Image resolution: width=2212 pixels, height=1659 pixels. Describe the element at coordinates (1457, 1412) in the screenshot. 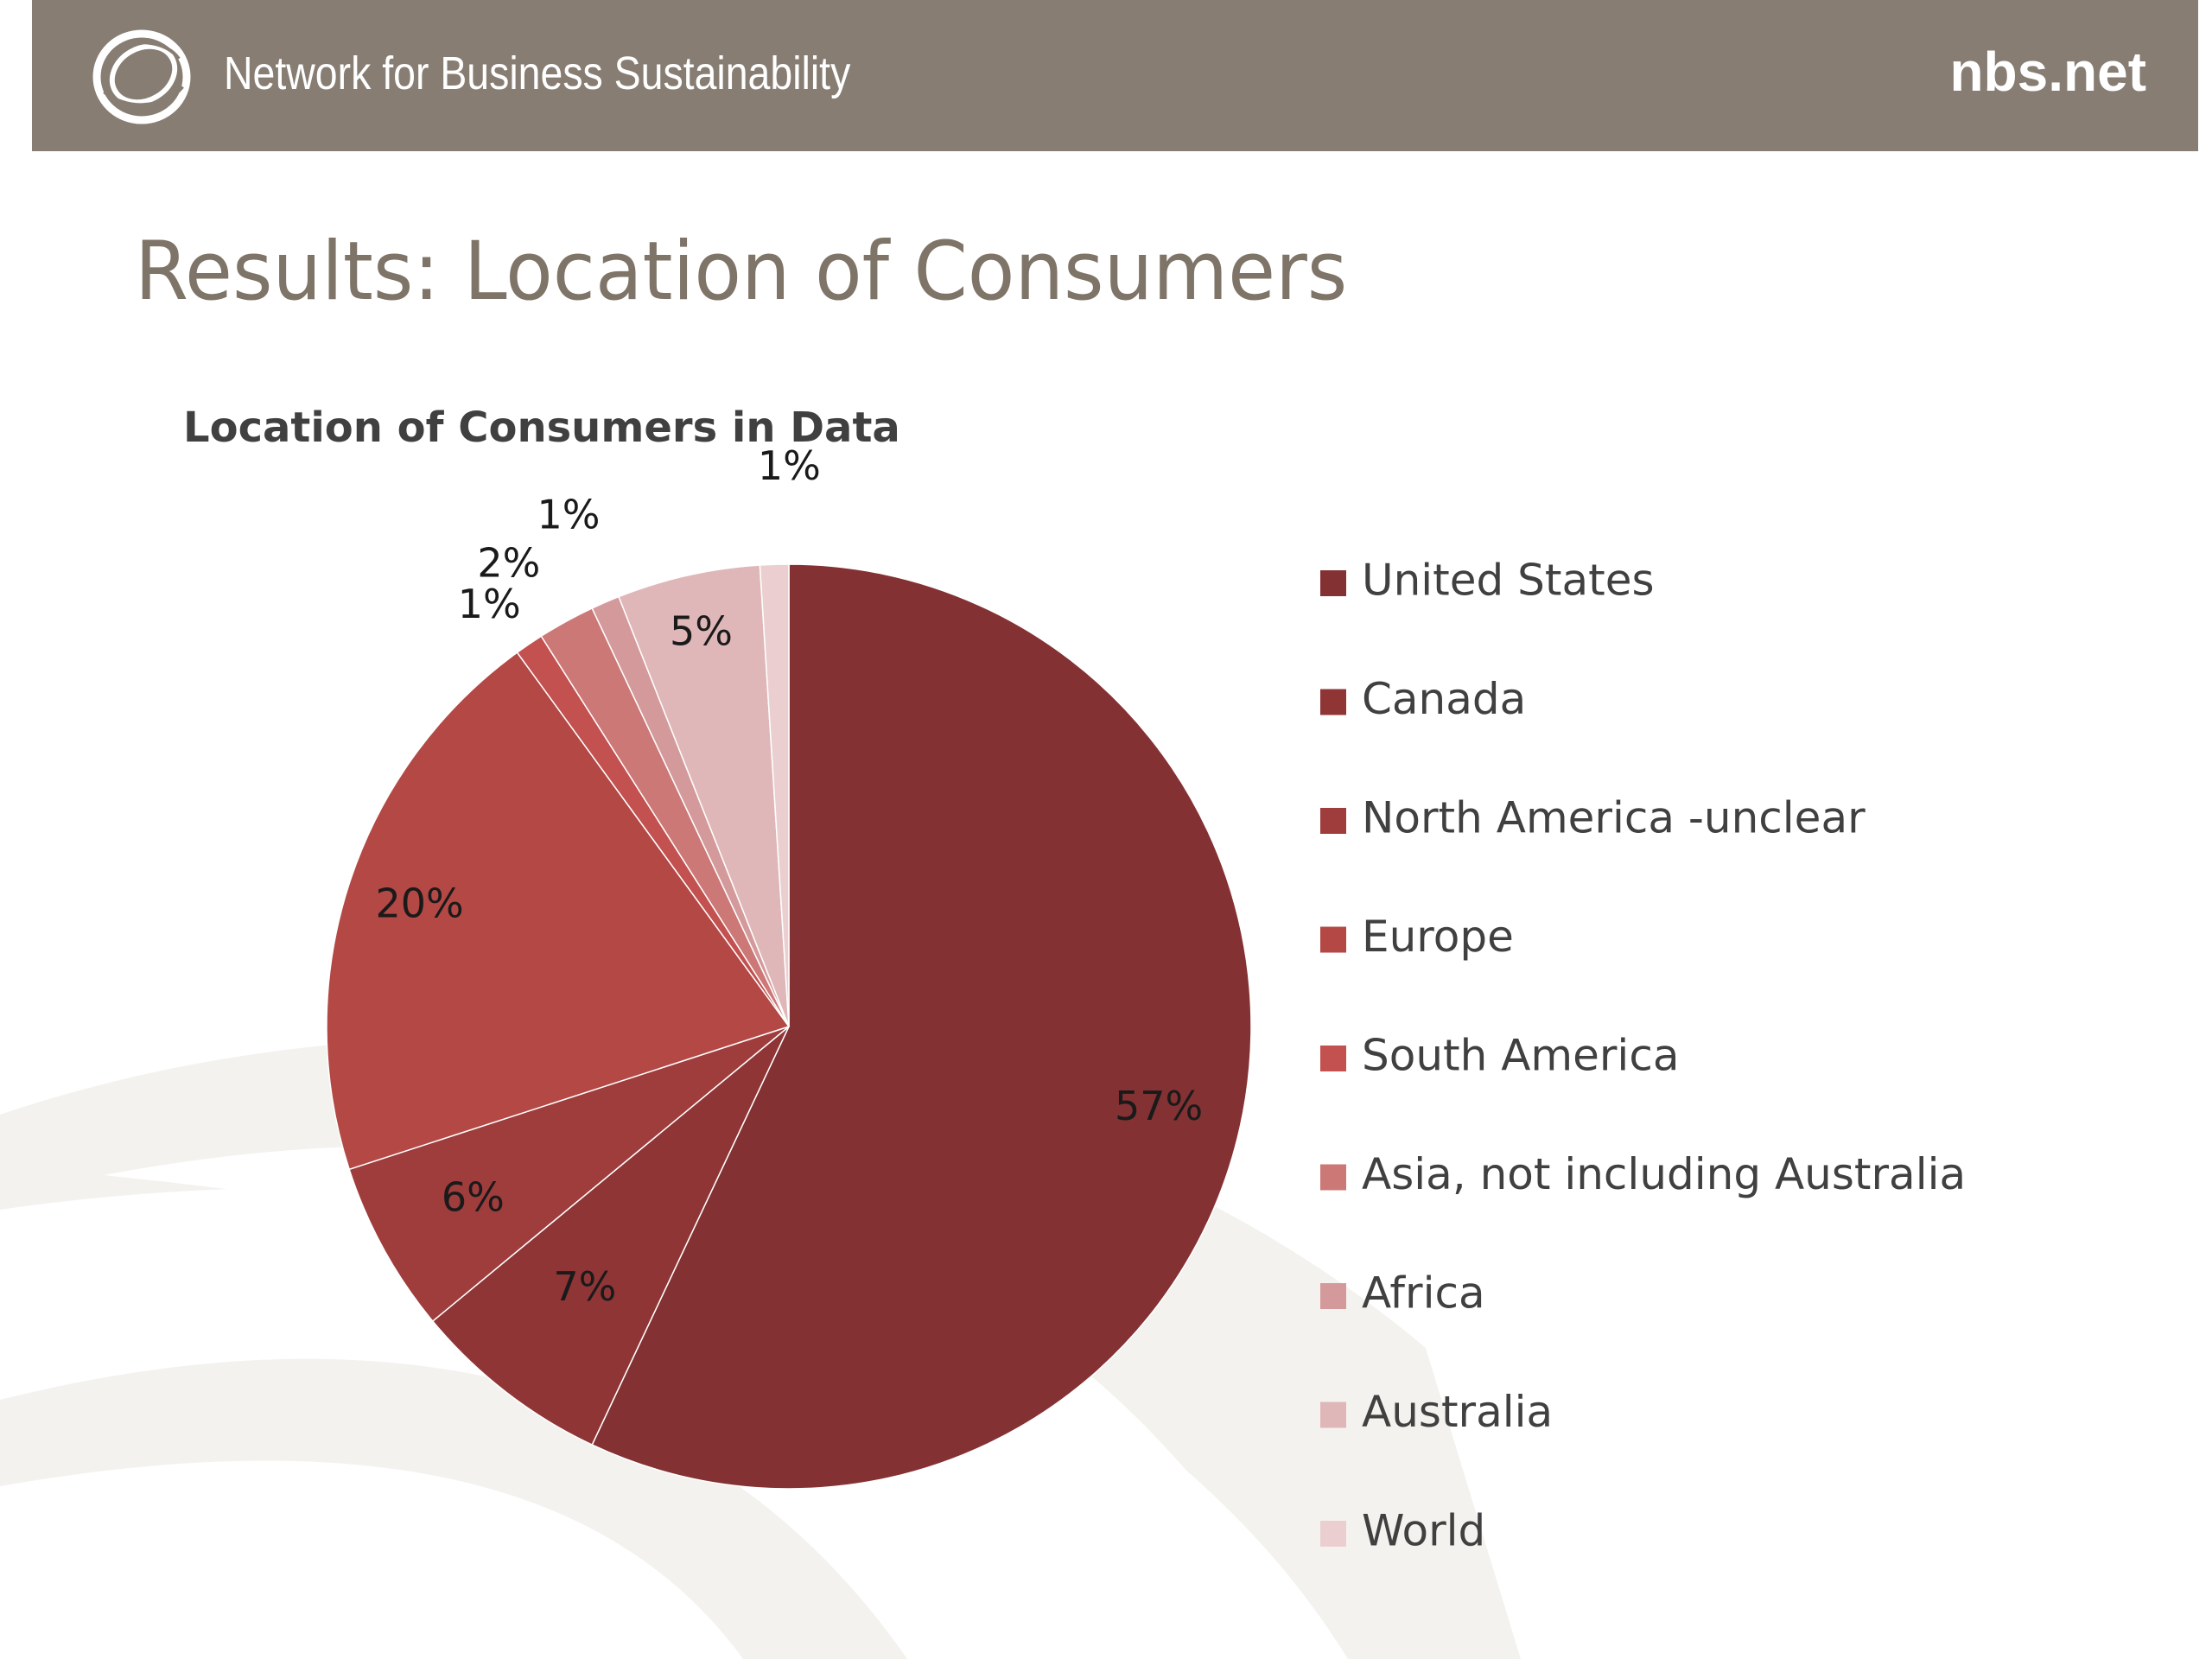

I see `legend-entry: Australia` at that location.